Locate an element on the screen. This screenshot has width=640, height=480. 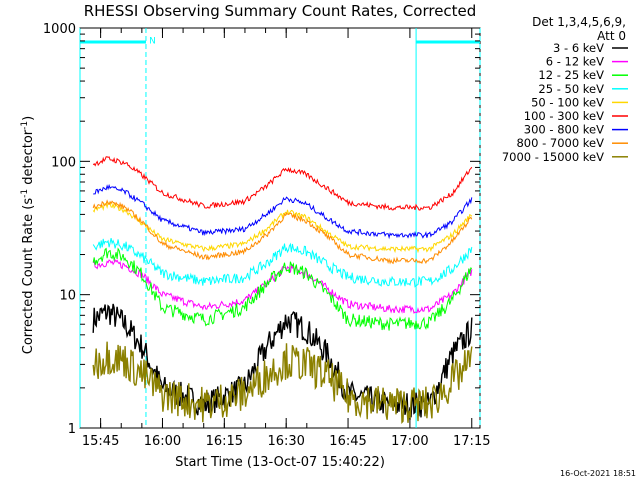
y-tick-label-3: 1000 is located at coordinates (59, 29).